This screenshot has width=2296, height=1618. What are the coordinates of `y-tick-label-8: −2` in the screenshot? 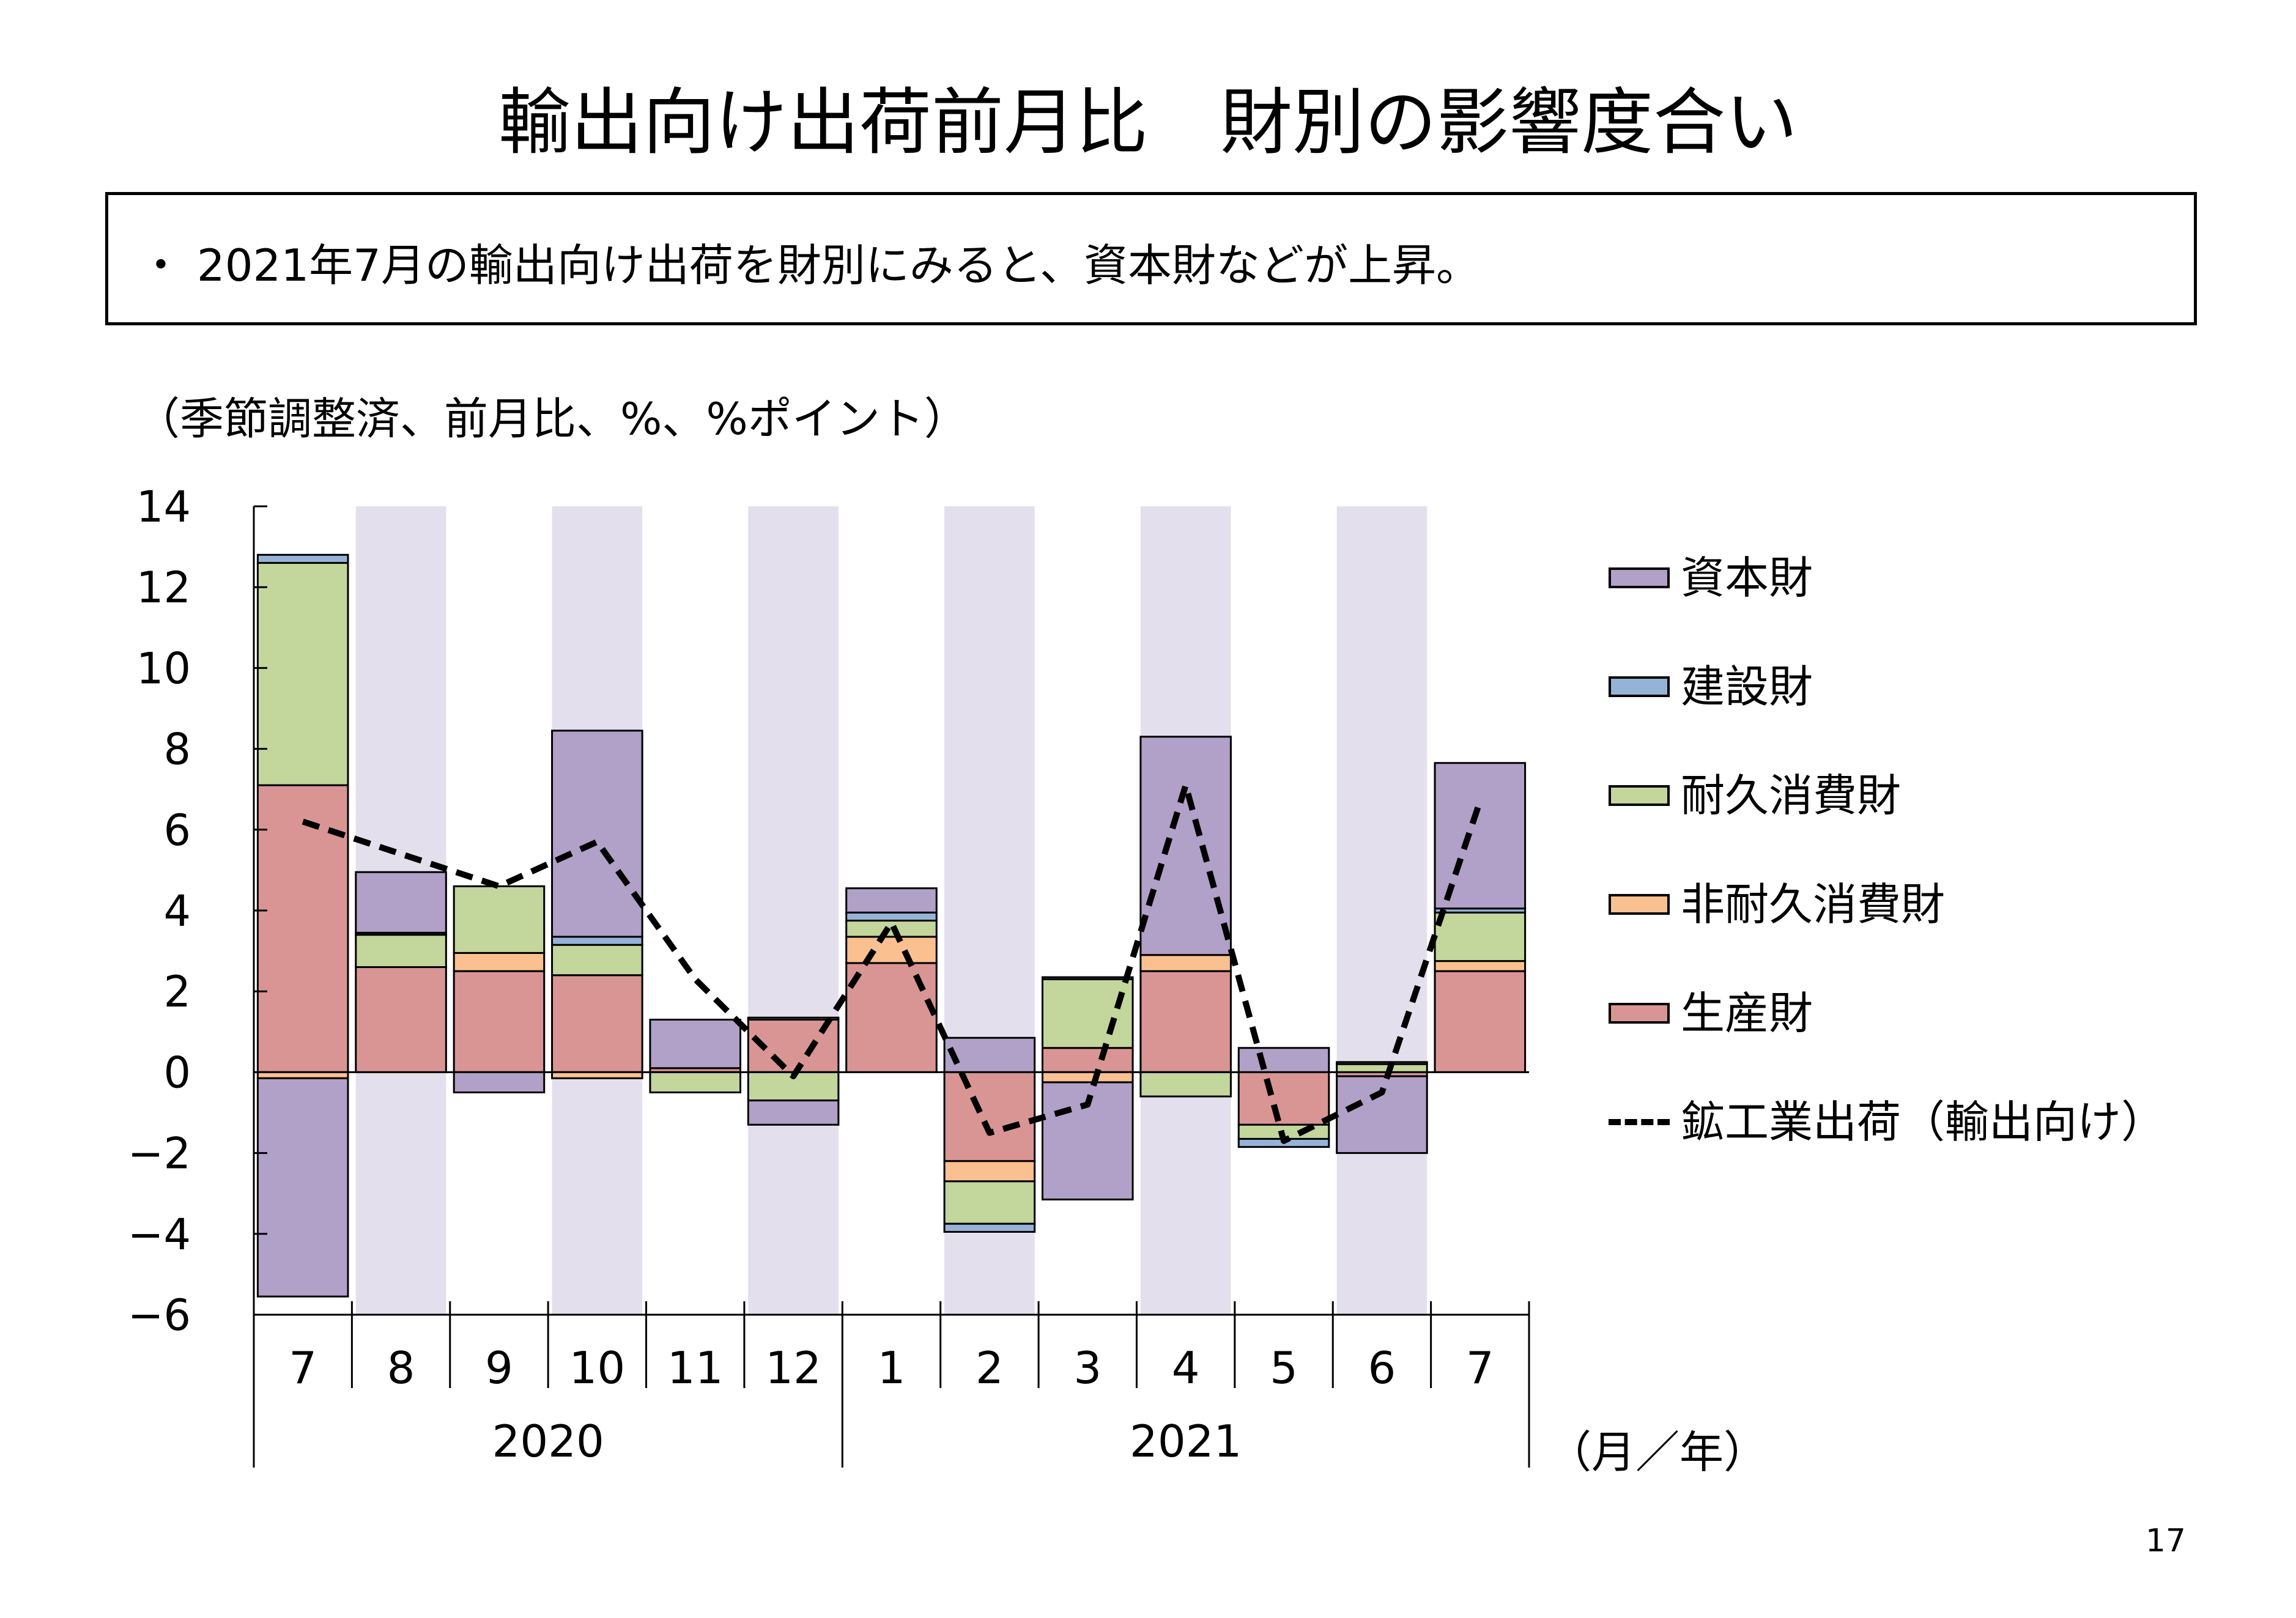 It's located at (160, 1154).